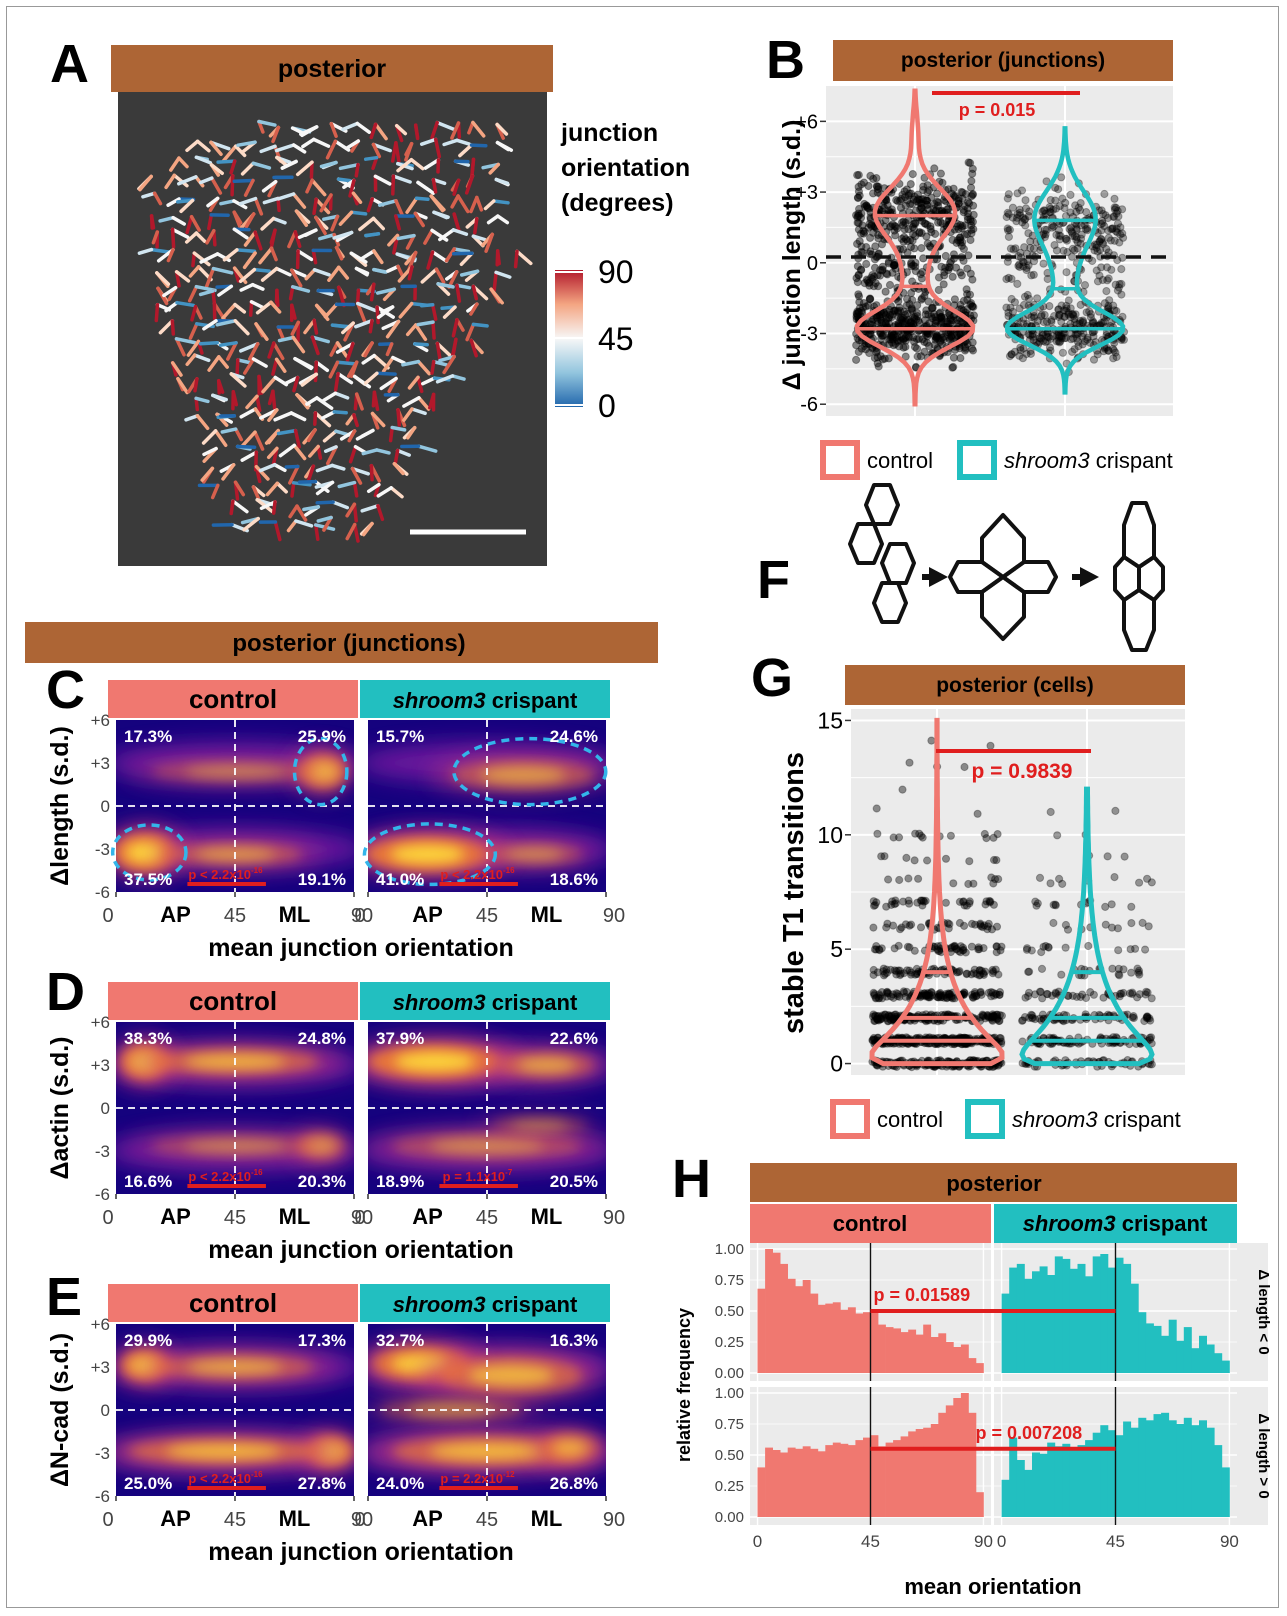  I want to click on xlabel-panel_e: mean junction orientation, so click(361, 1552).